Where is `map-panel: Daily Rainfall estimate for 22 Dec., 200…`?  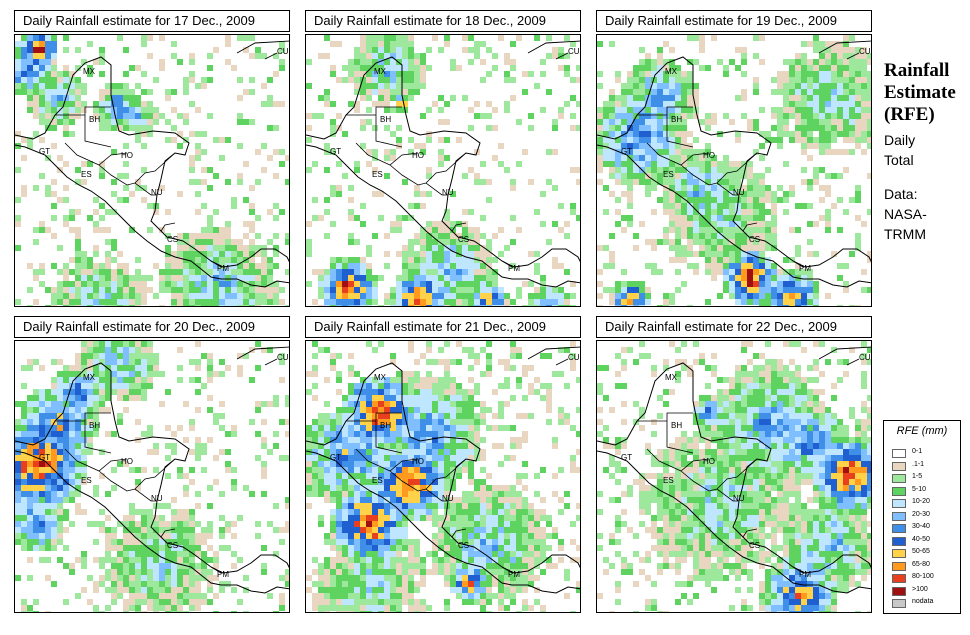
map-panel: Daily Rainfall estimate for 22 Dec., 200… is located at coordinates (734, 464).